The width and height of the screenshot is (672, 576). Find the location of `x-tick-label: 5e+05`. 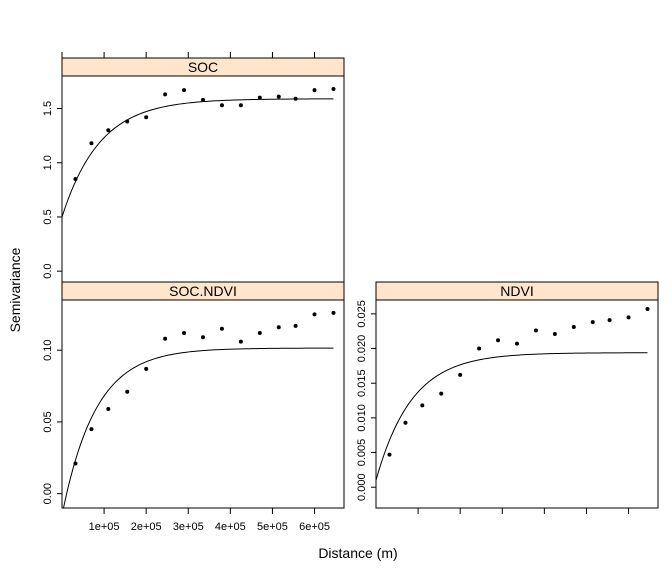

x-tick-label: 5e+05 is located at coordinates (272, 527).